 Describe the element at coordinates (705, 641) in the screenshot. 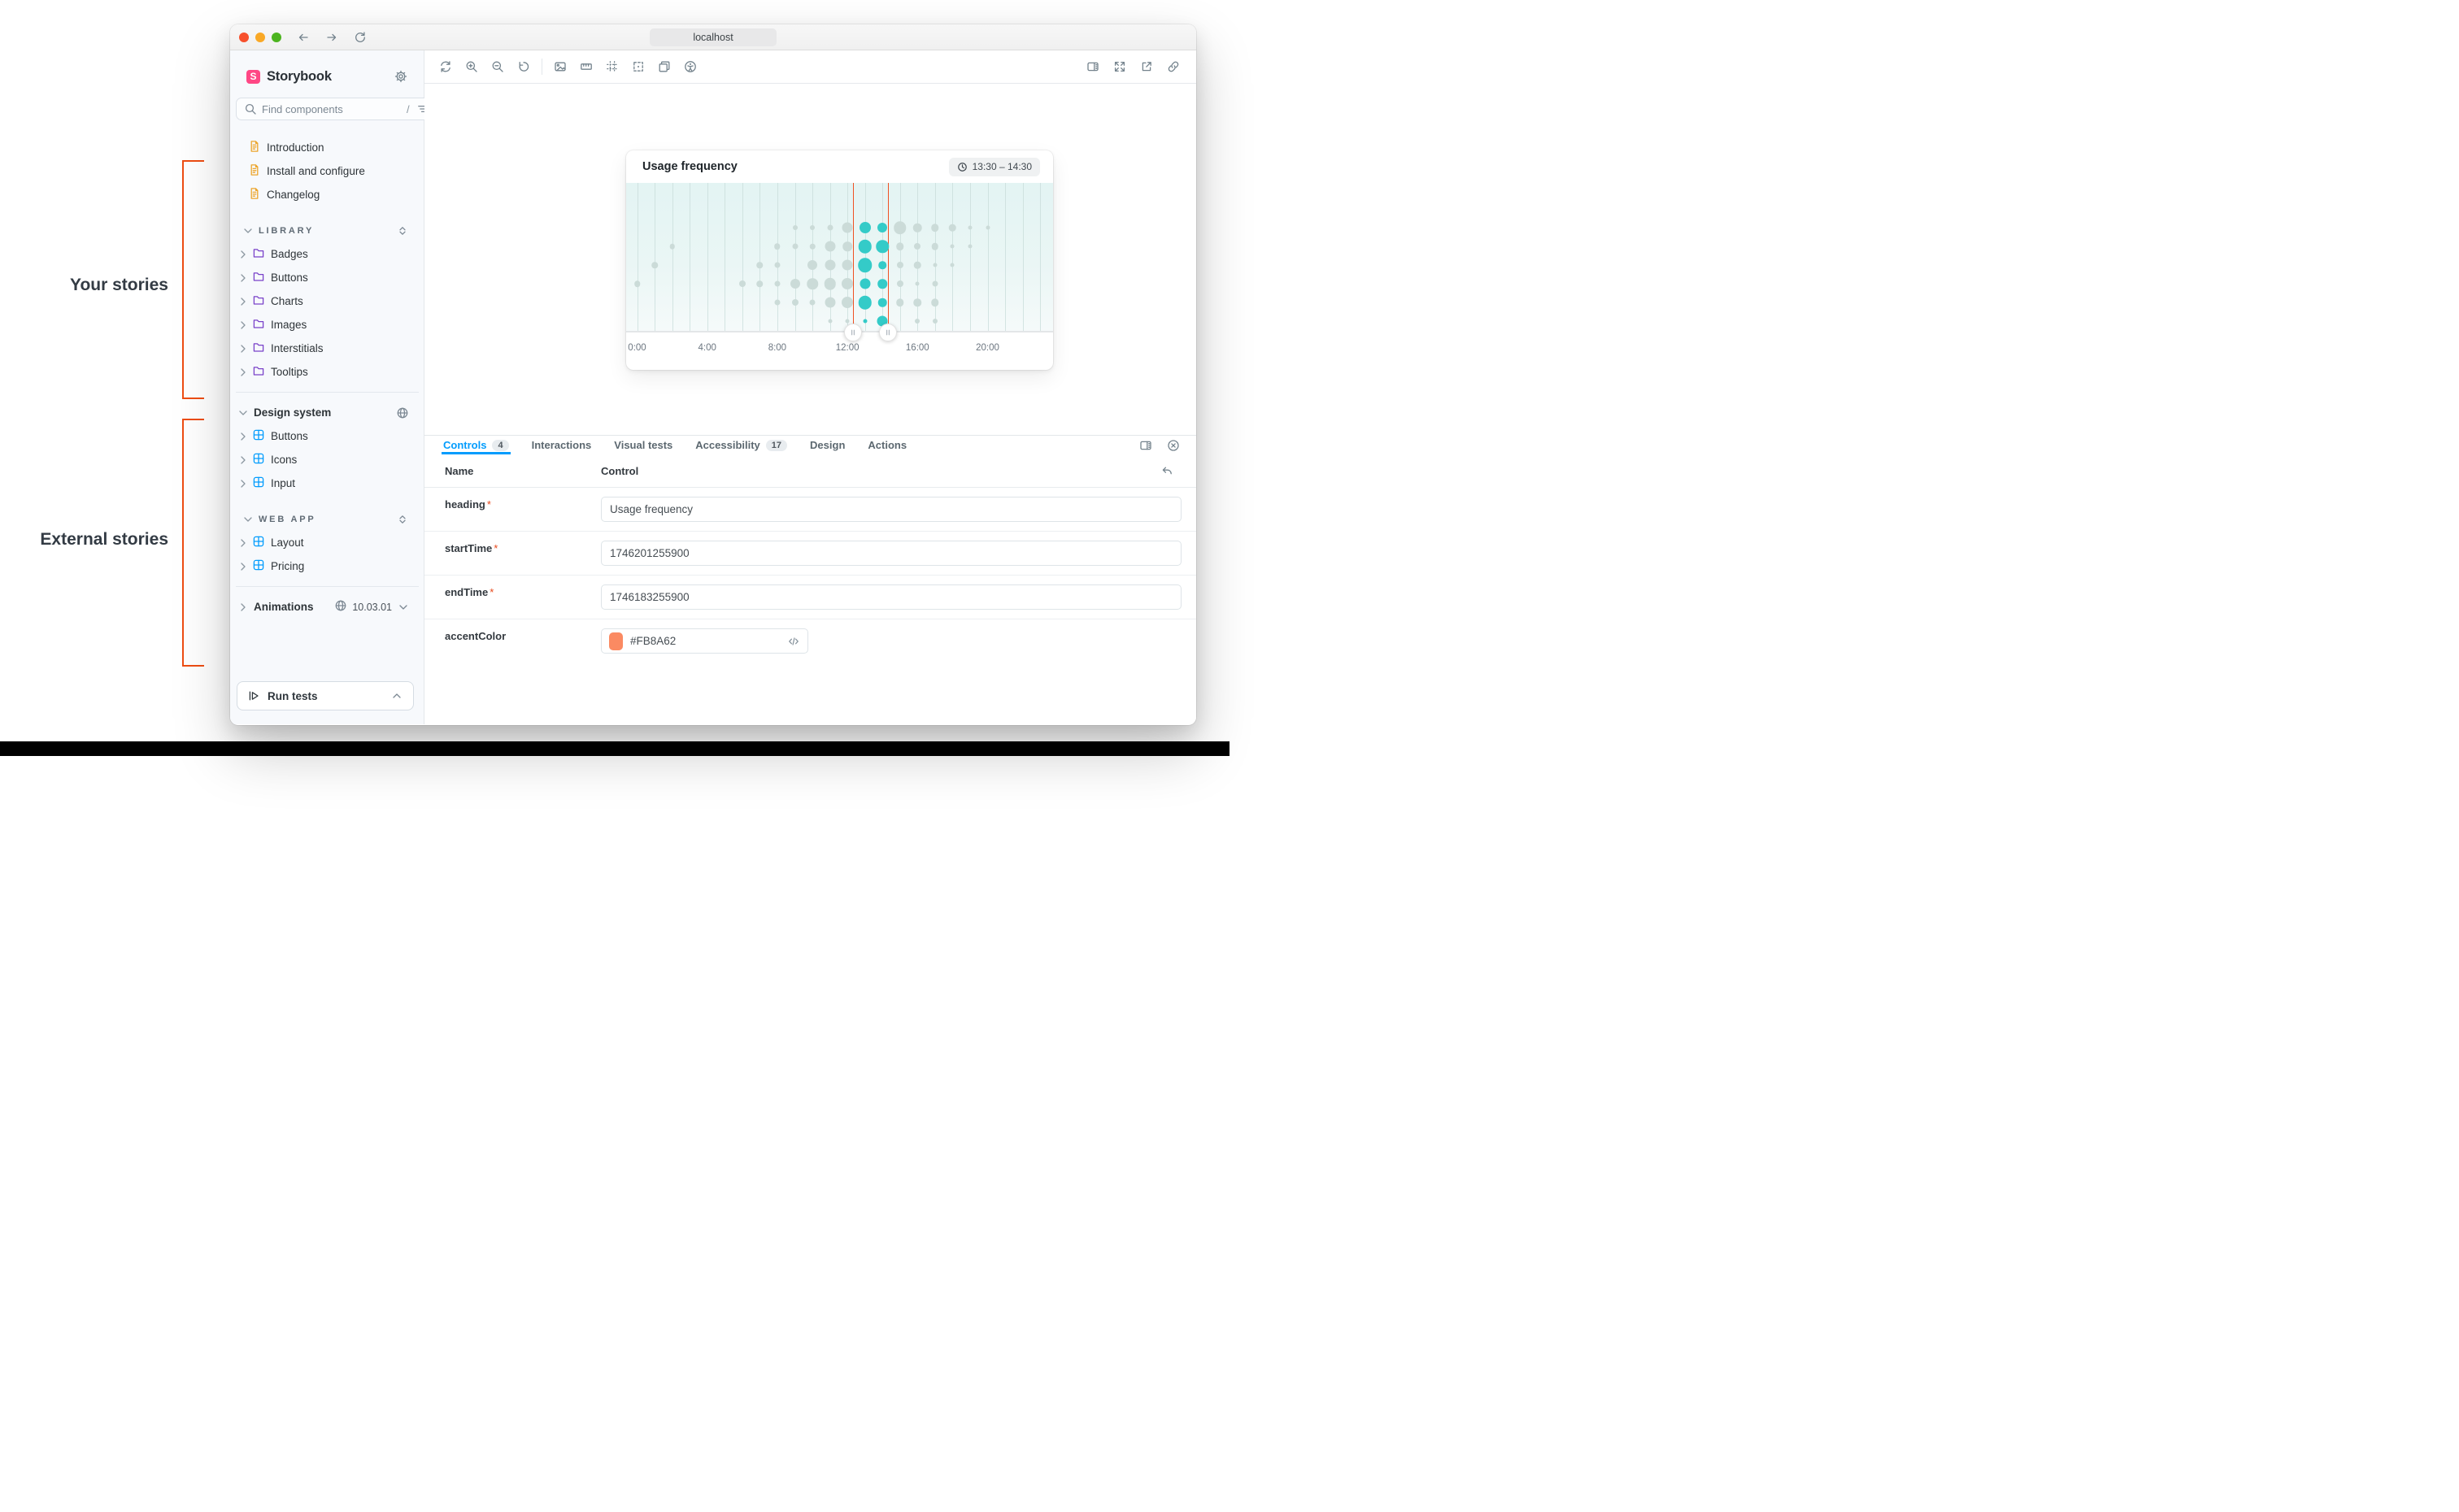

I see `color-control-accentColor: #FB8A62` at that location.